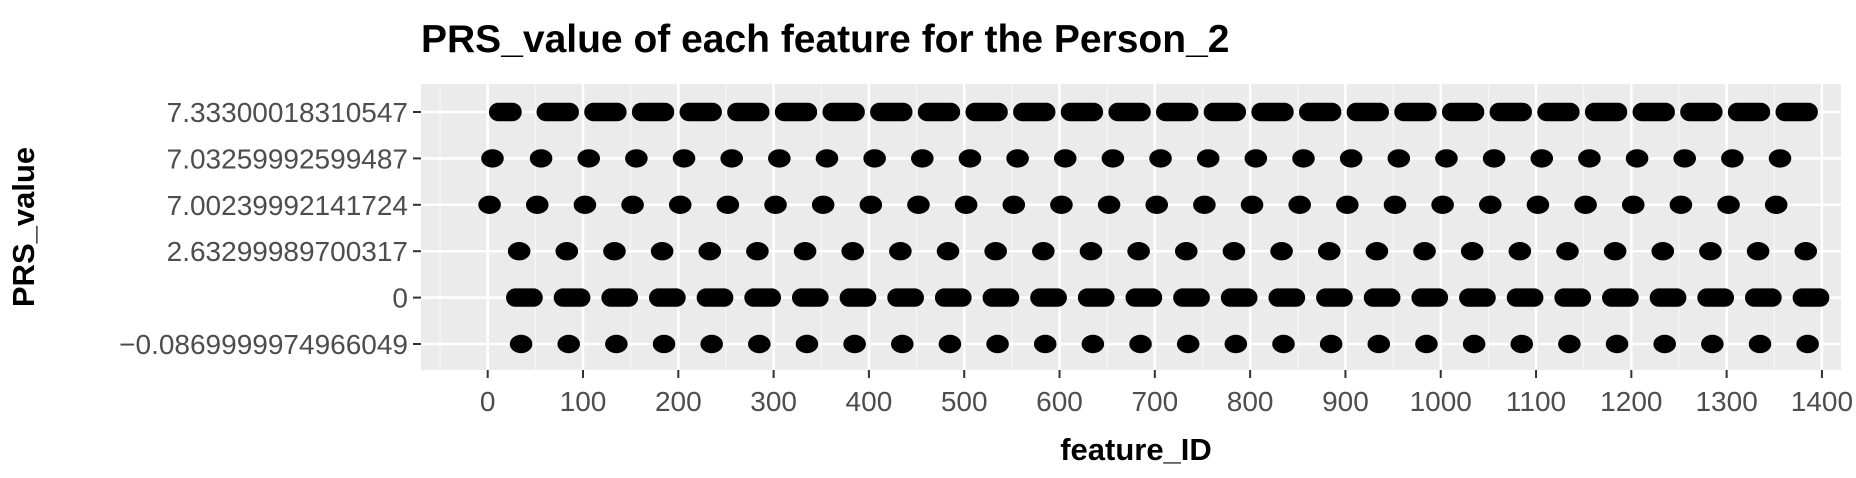  I want to click on x-tick-label: 0, so click(488, 401).